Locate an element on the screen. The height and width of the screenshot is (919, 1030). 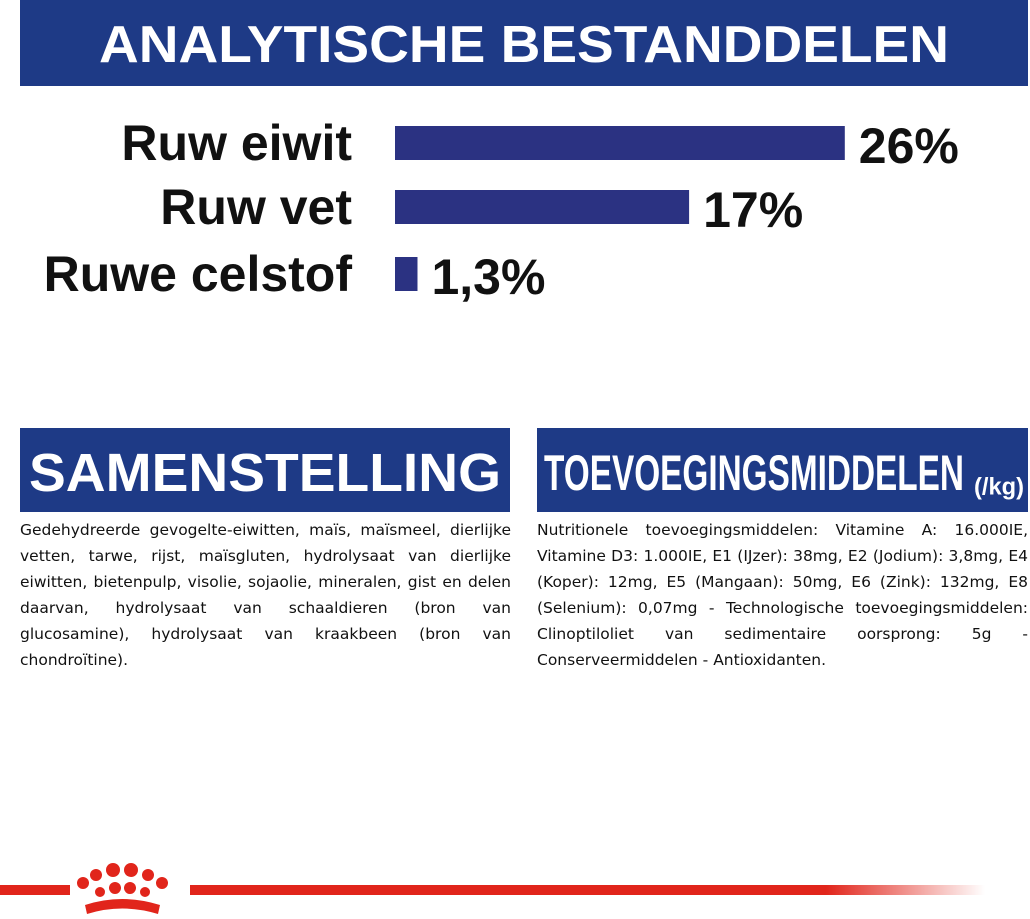
title: ANALYTISCHE BESTANDDELEN is located at coordinates (524, 45).